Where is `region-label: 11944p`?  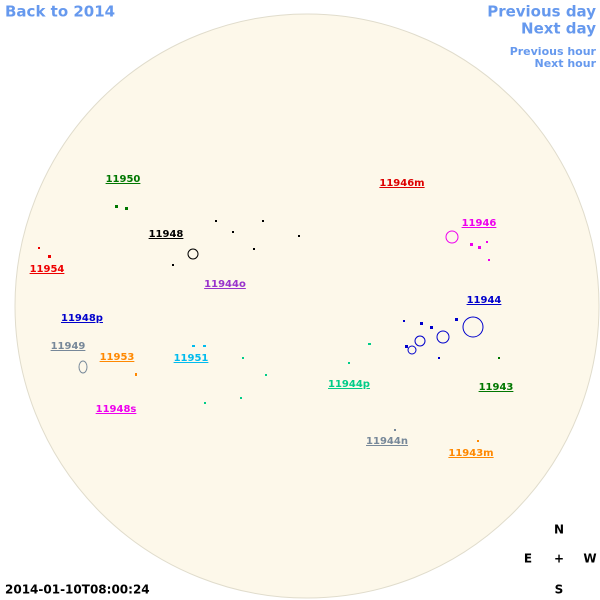
region-label: 11944p is located at coordinates (349, 384).